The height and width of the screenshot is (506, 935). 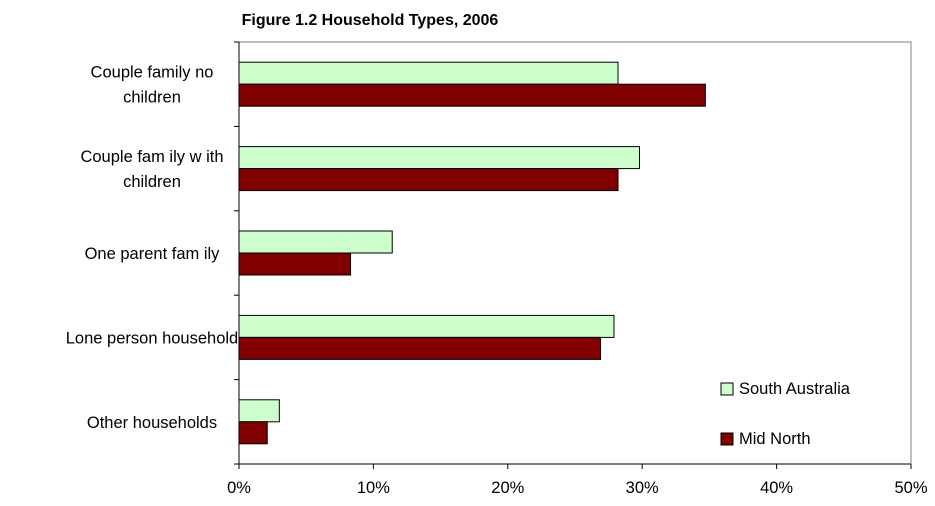 I want to click on category-label: Couple family no, so click(x=152, y=73).